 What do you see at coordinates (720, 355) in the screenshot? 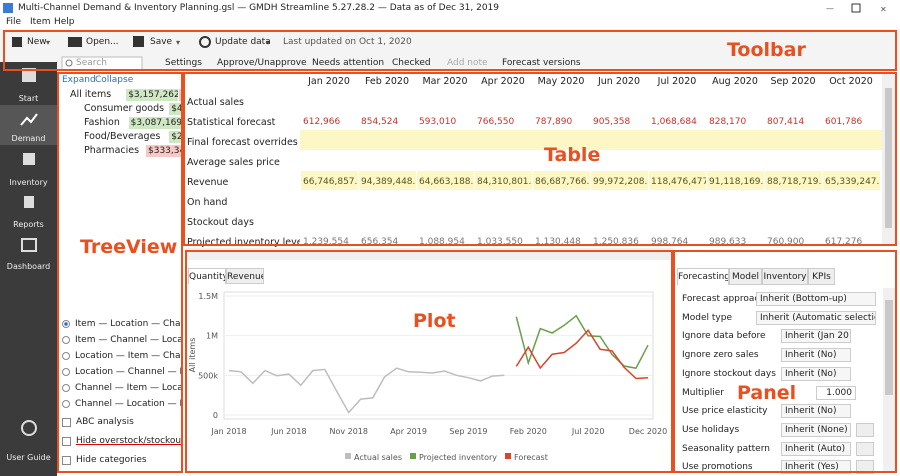
I see `field-label: Ignore zero sales` at bounding box center [720, 355].